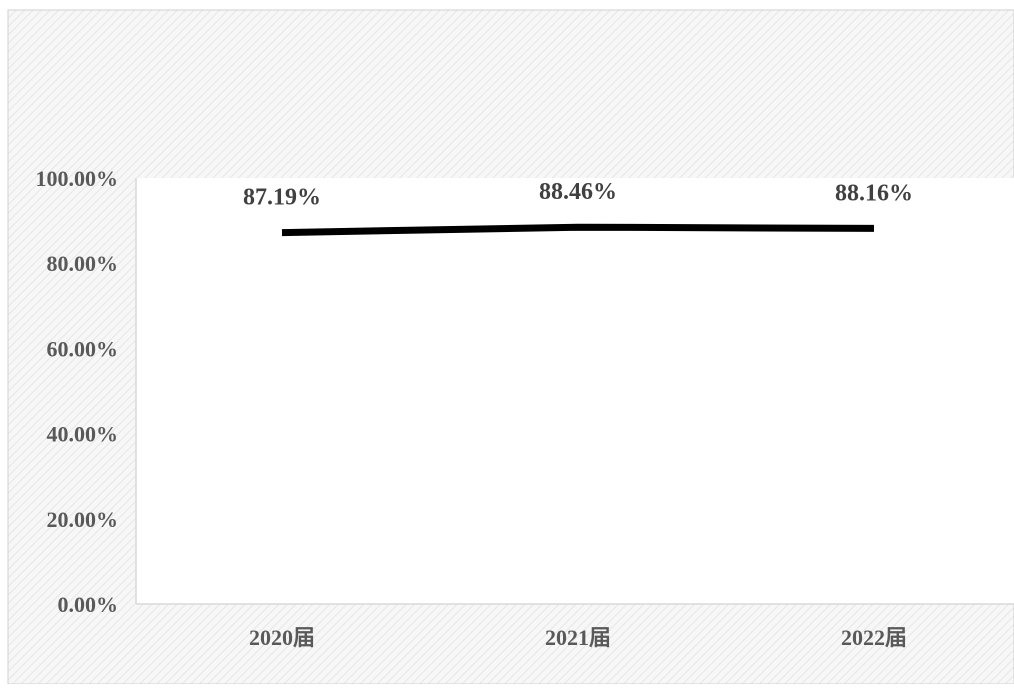 The width and height of the screenshot is (1014, 689). Describe the element at coordinates (874, 637) in the screenshot. I see `x-tick-label: 2022届` at that location.